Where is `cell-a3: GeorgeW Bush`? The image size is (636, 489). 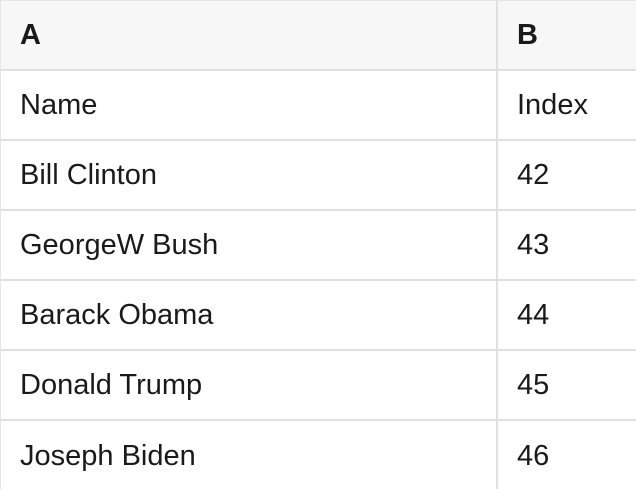 cell-a3: GeorgeW Bush is located at coordinates (249, 246).